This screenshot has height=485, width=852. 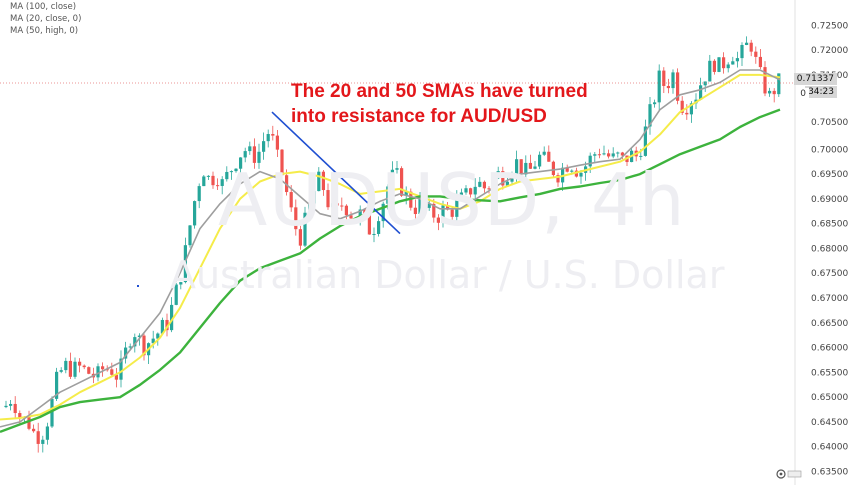 I want to click on watermark-description: Australian Dollar / U.S. Dollar, so click(x=447, y=275).